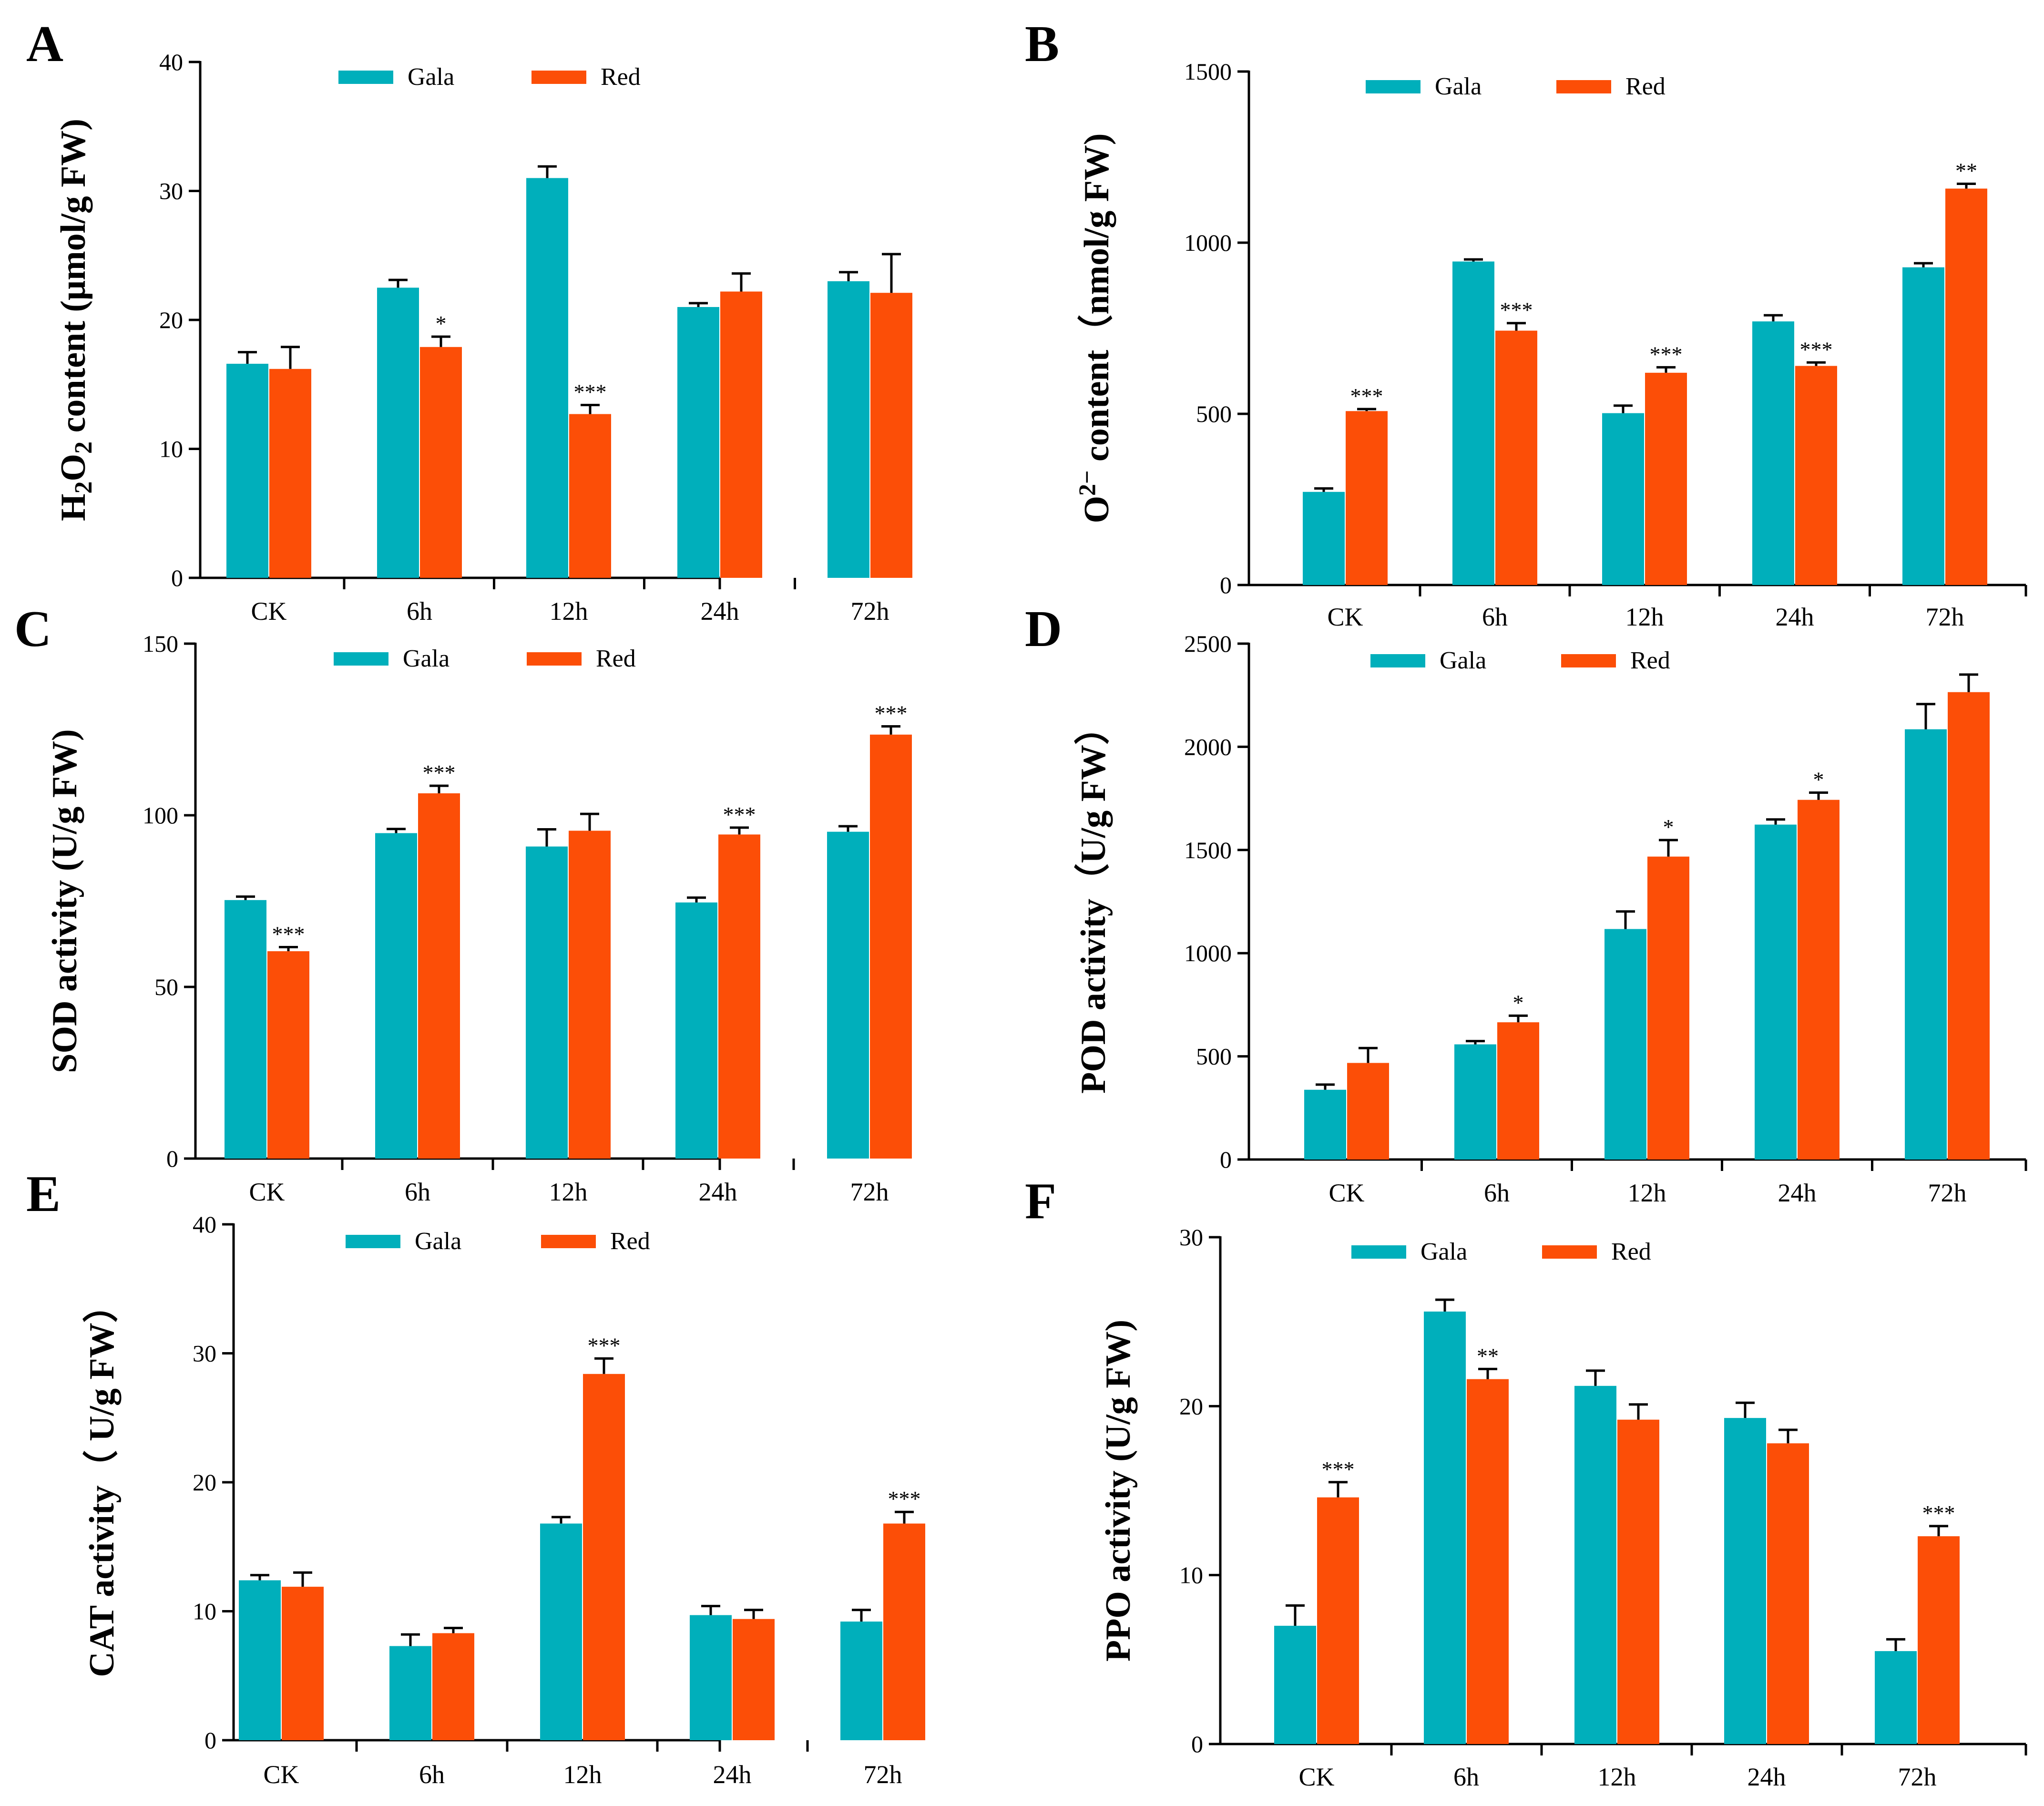  What do you see at coordinates (102, 1482) in the screenshot?
I see `y-axis-label: CAT activity（ U/g FW）` at bounding box center [102, 1482].